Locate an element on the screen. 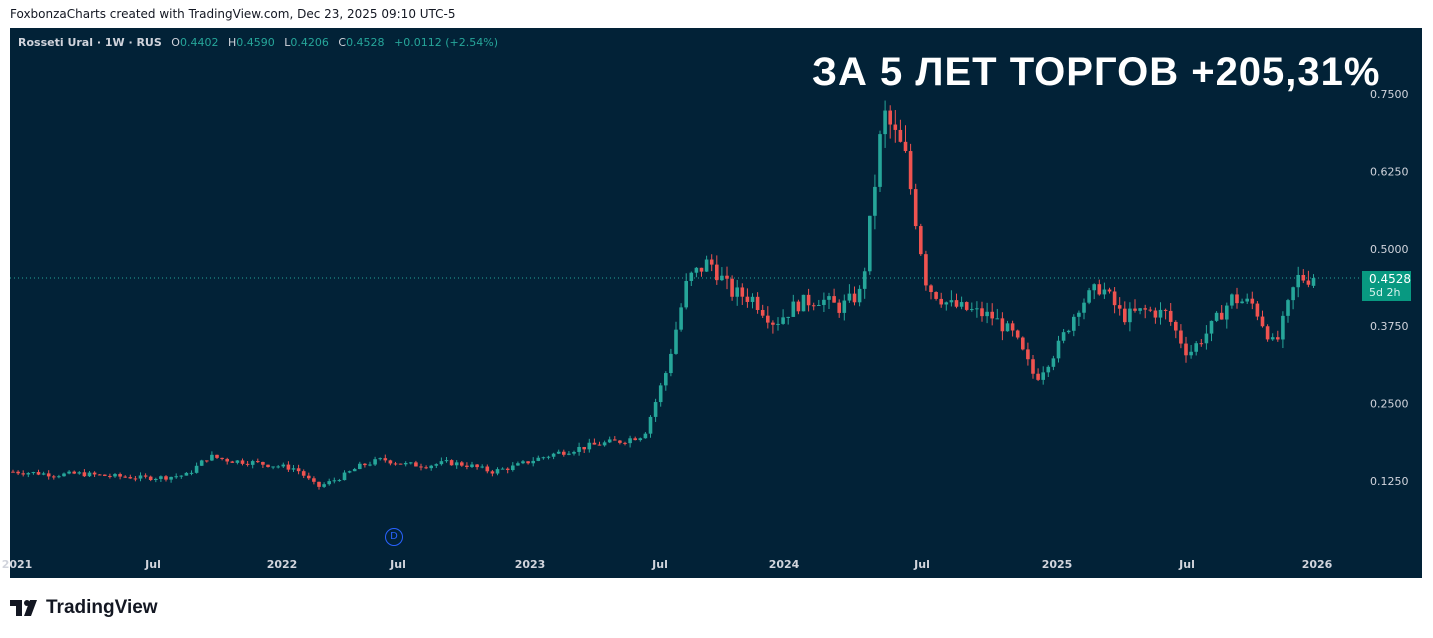  logo-text: TradingView is located at coordinates (102, 607).